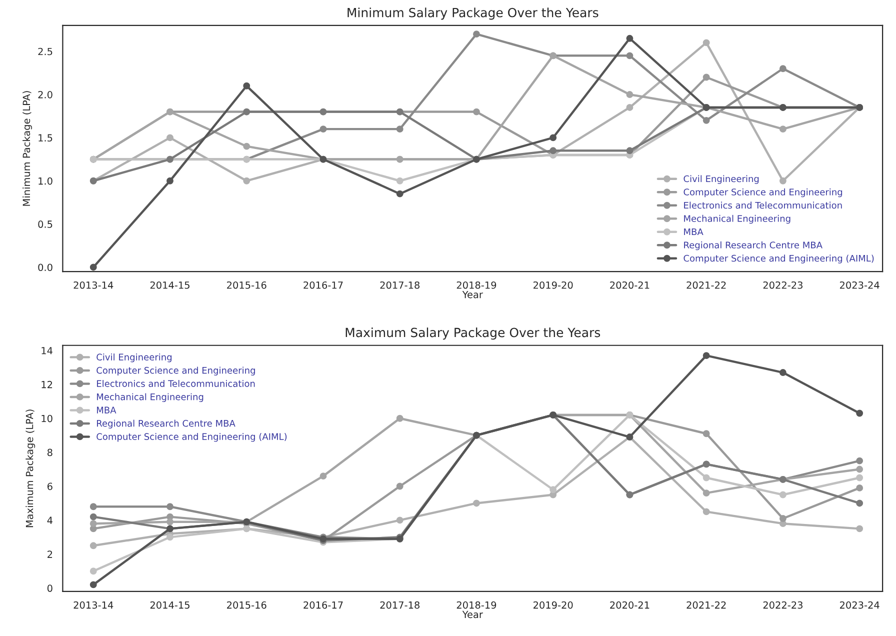 This screenshot has width=896, height=636. What do you see at coordinates (45, 138) in the screenshot?
I see `y-tick-label: 1.5` at bounding box center [45, 138].